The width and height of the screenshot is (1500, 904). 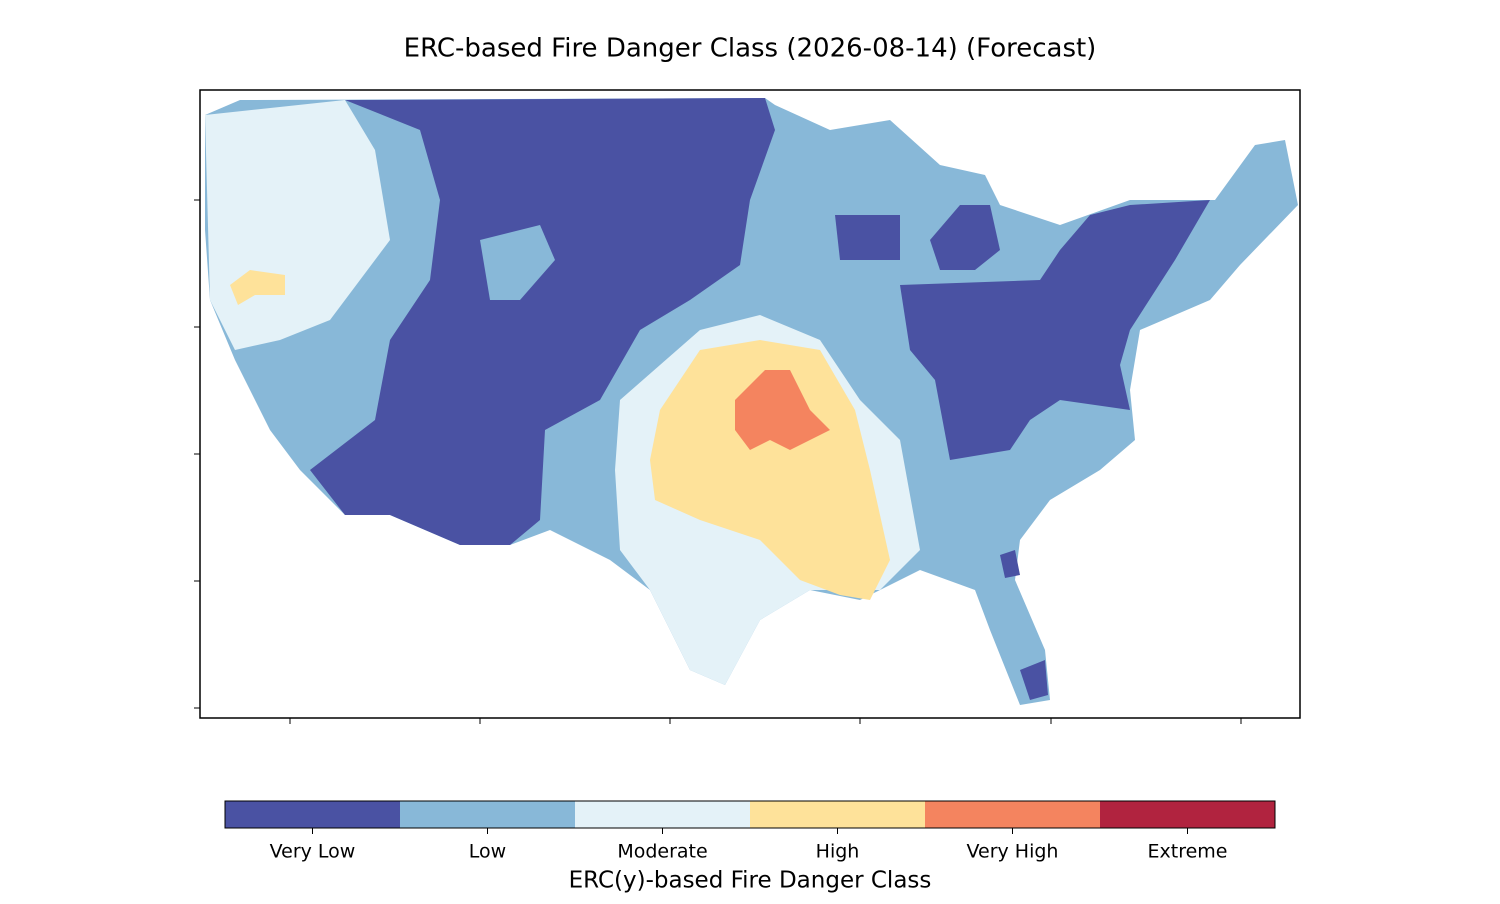 I want to click on colorbar-tick-label: Moderate, so click(x=662, y=852).